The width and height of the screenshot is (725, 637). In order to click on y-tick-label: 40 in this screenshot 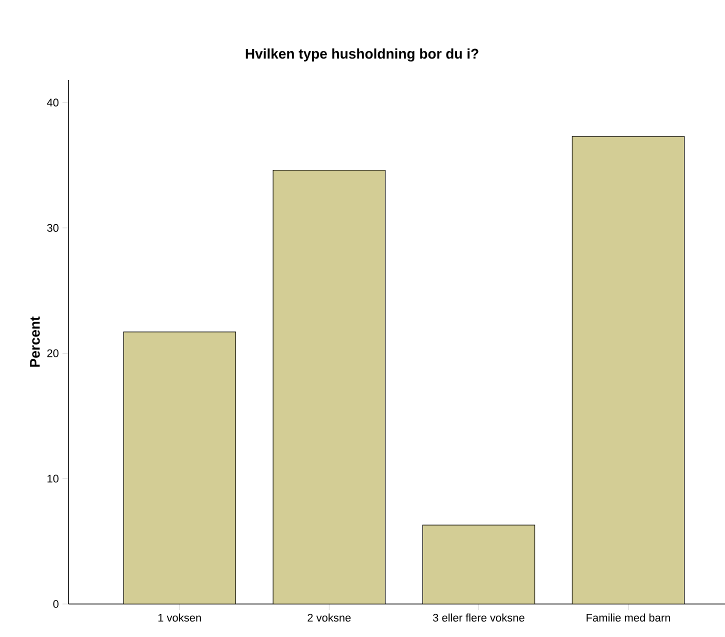, I will do `click(52, 102)`.